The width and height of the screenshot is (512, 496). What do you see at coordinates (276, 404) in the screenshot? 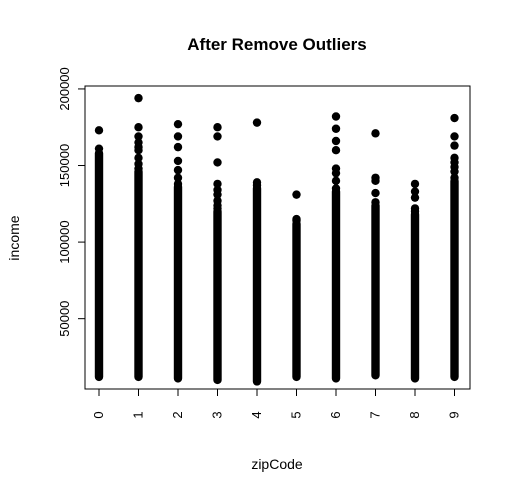
I see `x-axis: 0 1 2 3 4 5 6 7 8 9` at bounding box center [276, 404].